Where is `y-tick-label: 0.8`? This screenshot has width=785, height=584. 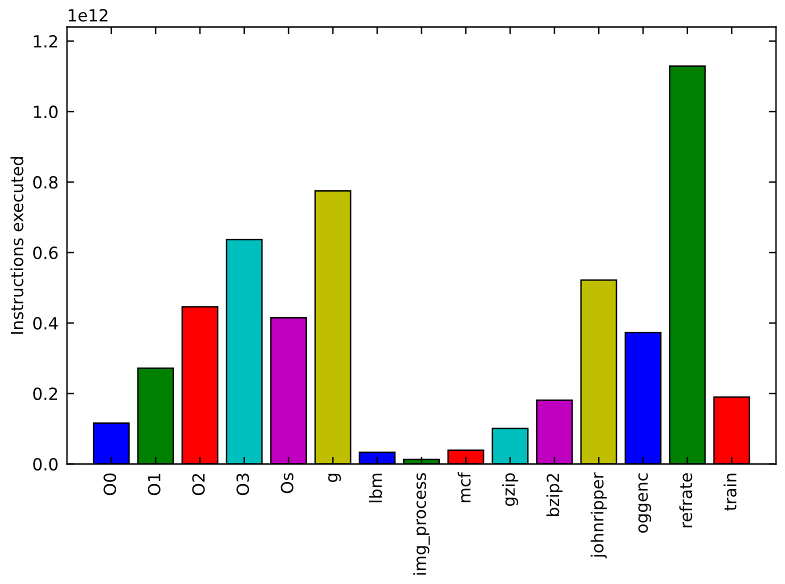
y-tick-label: 0.8 is located at coordinates (45, 182).